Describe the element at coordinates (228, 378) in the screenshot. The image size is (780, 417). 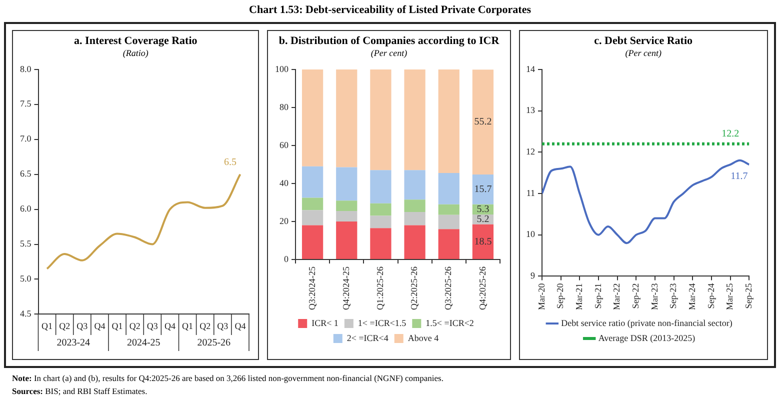
I see `text: Note: In chart (a) and (b), results for Q4:2025-26 are based on 3,266 listed non-government non-financial (NGNF) companies.` at that location.